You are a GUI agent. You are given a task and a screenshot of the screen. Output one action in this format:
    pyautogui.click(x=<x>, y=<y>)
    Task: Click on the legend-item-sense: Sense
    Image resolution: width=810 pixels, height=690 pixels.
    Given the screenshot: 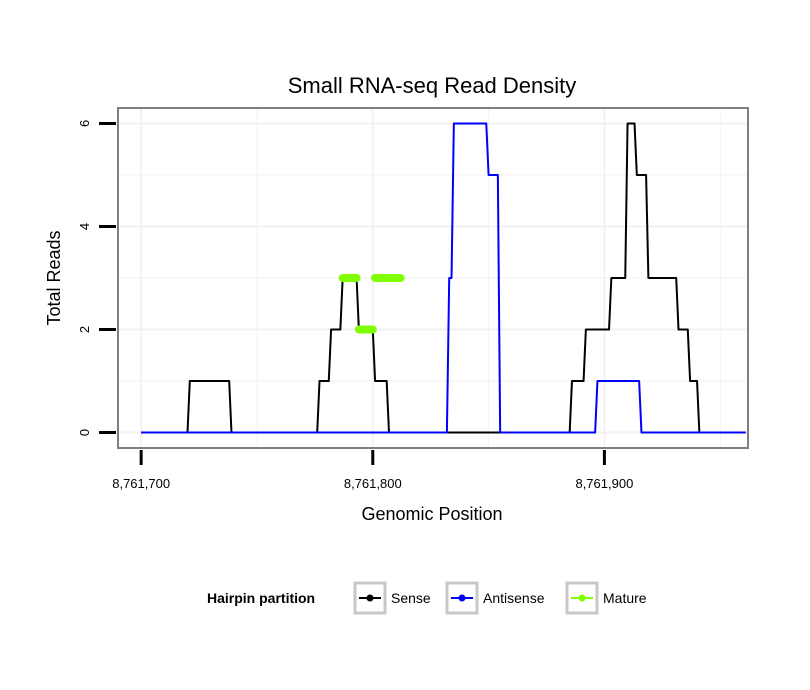 What is the action you would take?
    pyautogui.click(x=392, y=598)
    